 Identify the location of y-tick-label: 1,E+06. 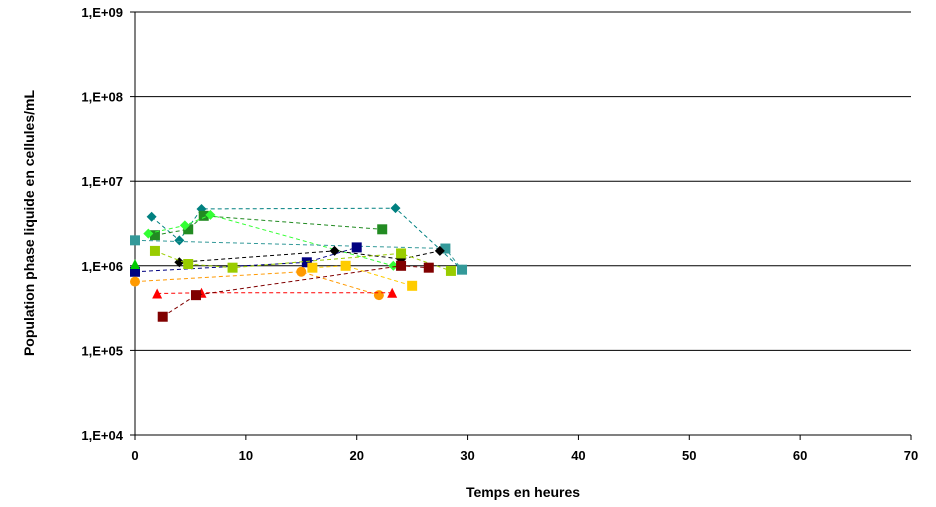
(102, 266).